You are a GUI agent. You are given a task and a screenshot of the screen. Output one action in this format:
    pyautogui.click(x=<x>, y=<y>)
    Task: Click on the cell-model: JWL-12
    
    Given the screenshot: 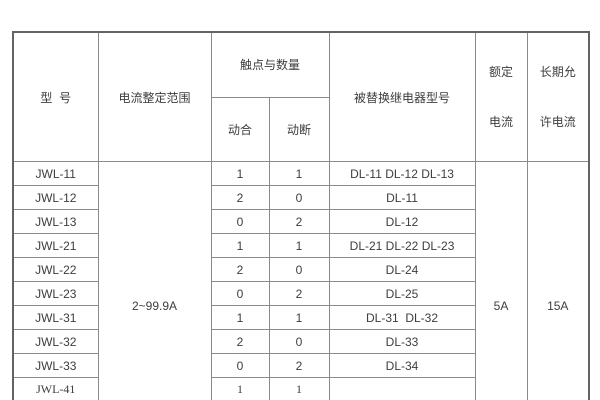 What is the action you would take?
    pyautogui.click(x=55, y=197)
    